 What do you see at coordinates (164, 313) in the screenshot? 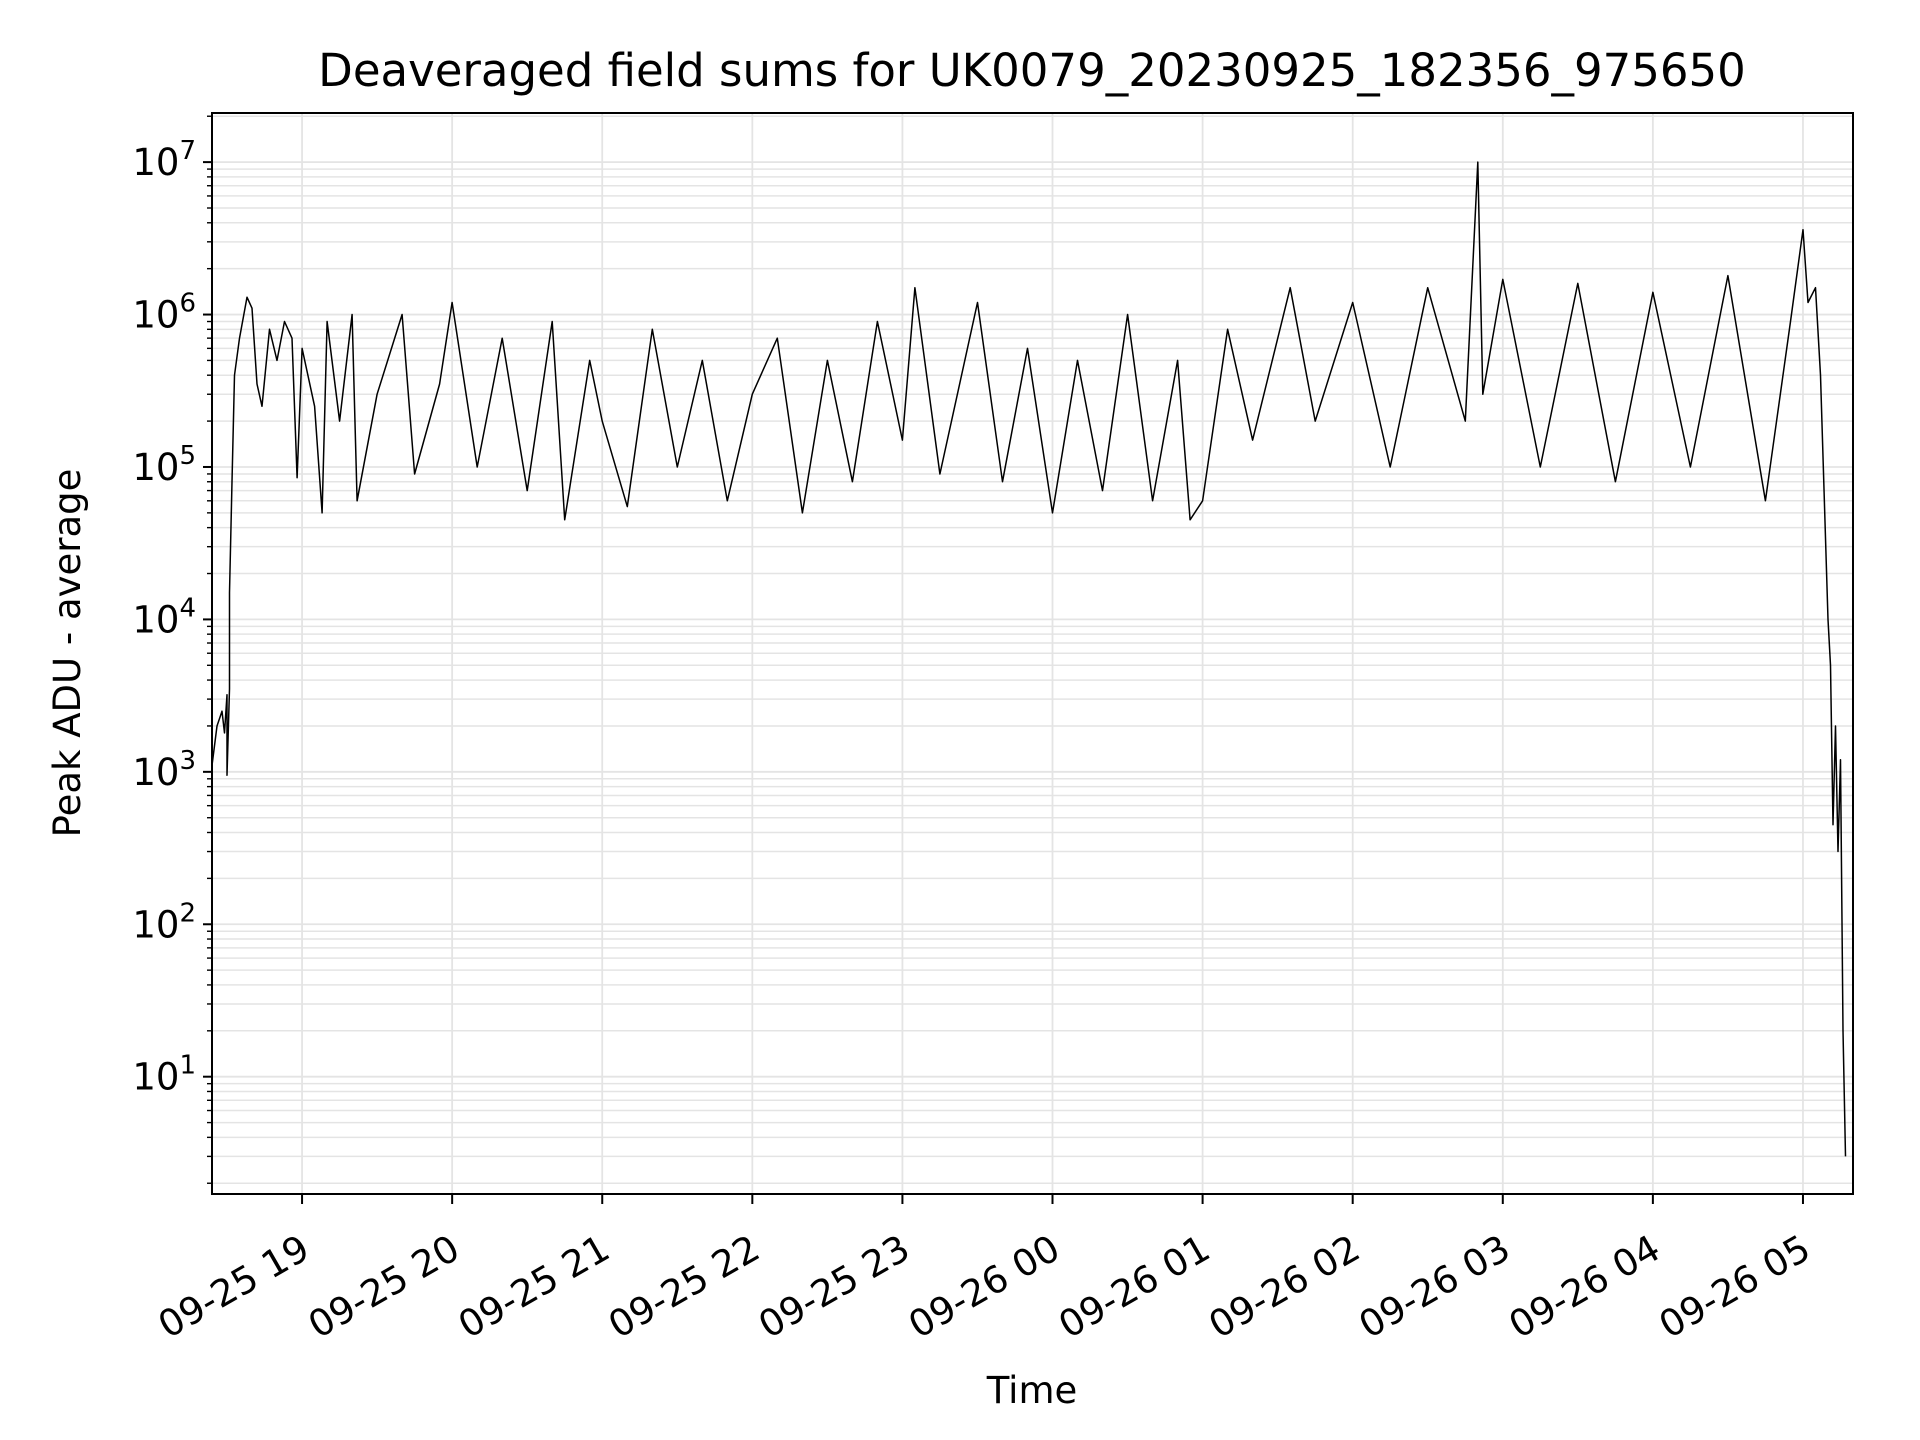
I see `y-tick-label: 106` at bounding box center [164, 313].